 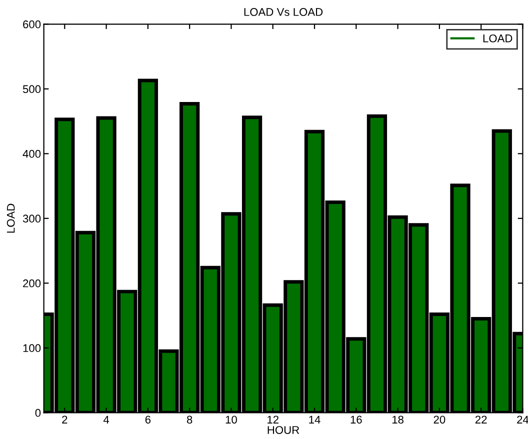 What do you see at coordinates (314, 420) in the screenshot?
I see `x-tick-label: 14` at bounding box center [314, 420].